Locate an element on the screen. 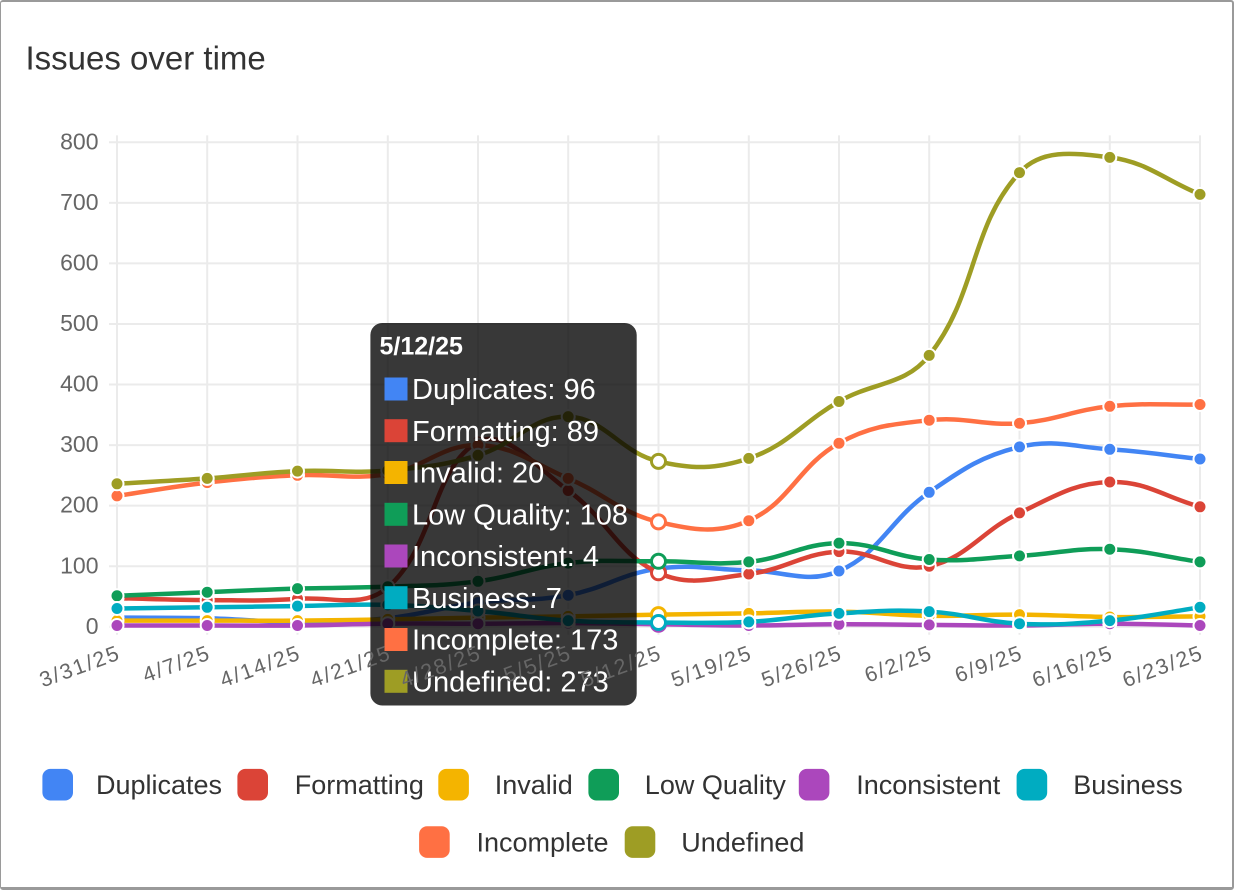 Image resolution: width=1234 pixels, height=890 pixels. svg-text: Business: 7 is located at coordinates (487, 599).